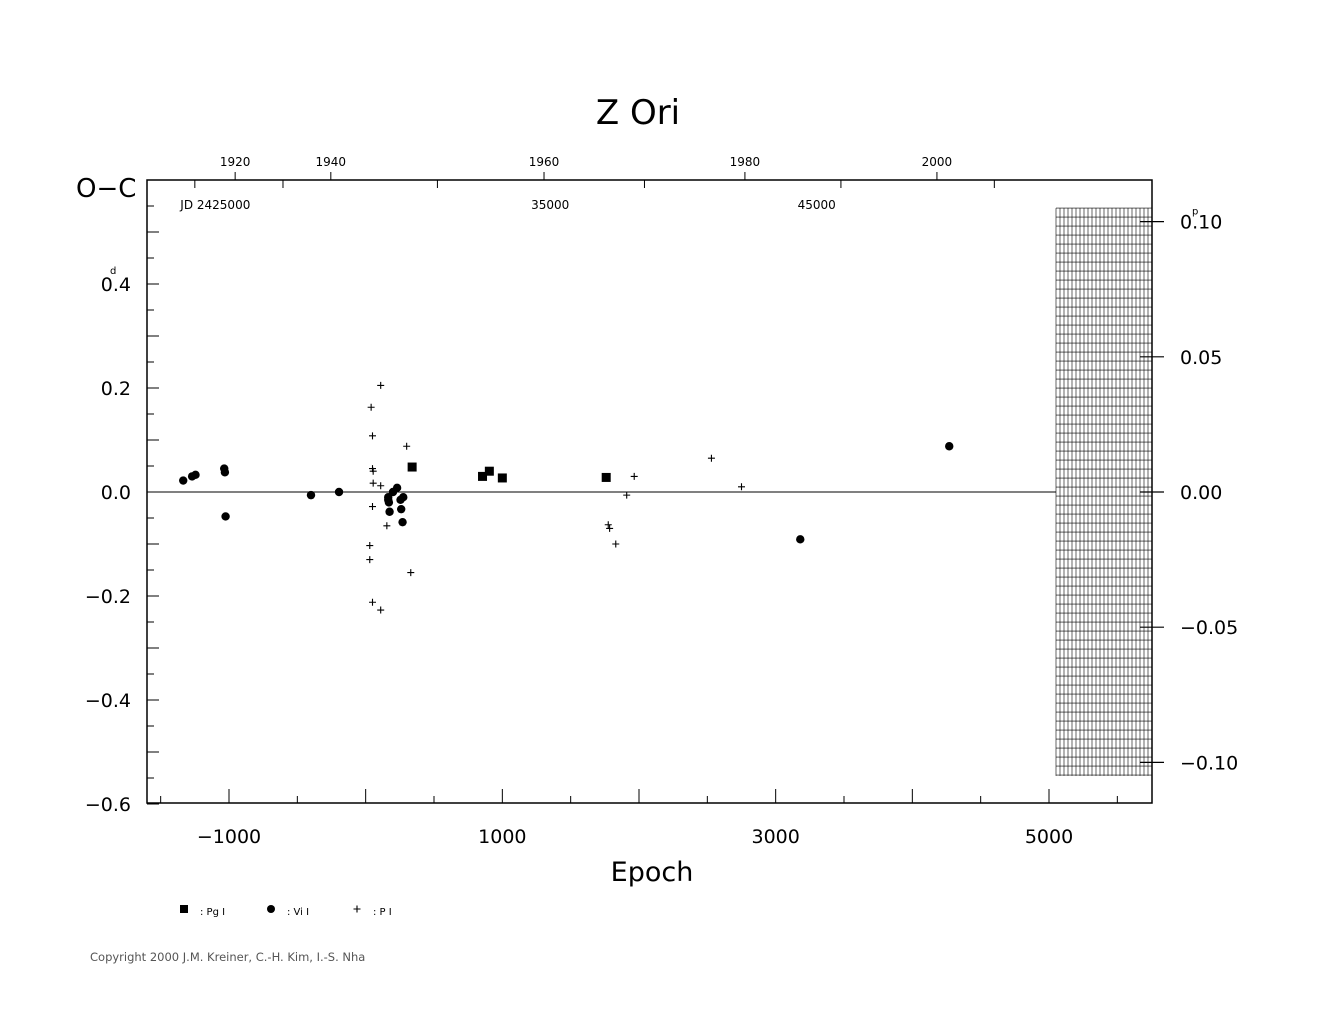 This screenshot has width=1325, height=1024. Describe the element at coordinates (106, 189) in the screenshot. I see `y-axis-label: O−C` at that location.